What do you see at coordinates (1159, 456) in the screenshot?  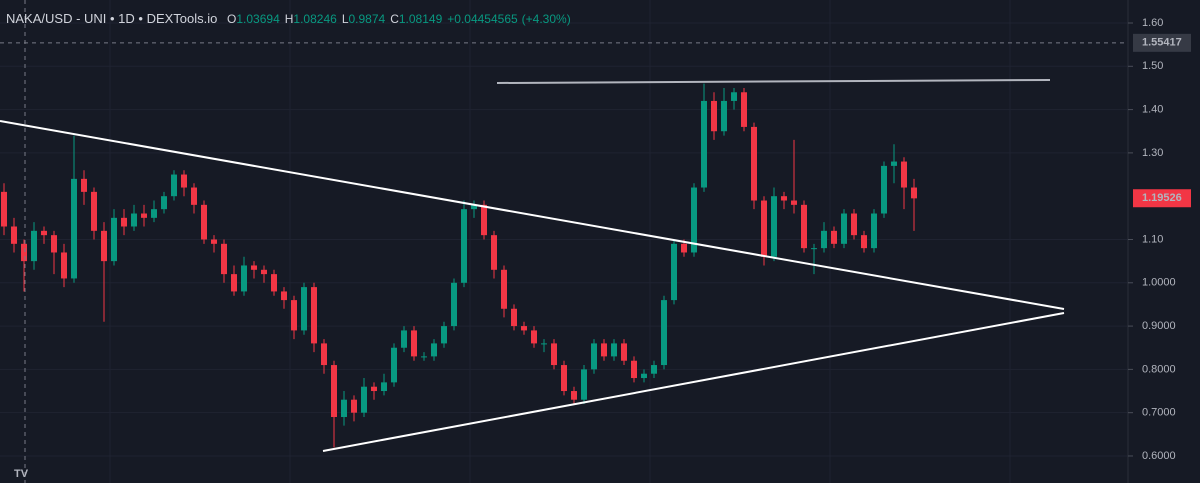 I see `y-tick-label: 0.6000` at bounding box center [1159, 456].